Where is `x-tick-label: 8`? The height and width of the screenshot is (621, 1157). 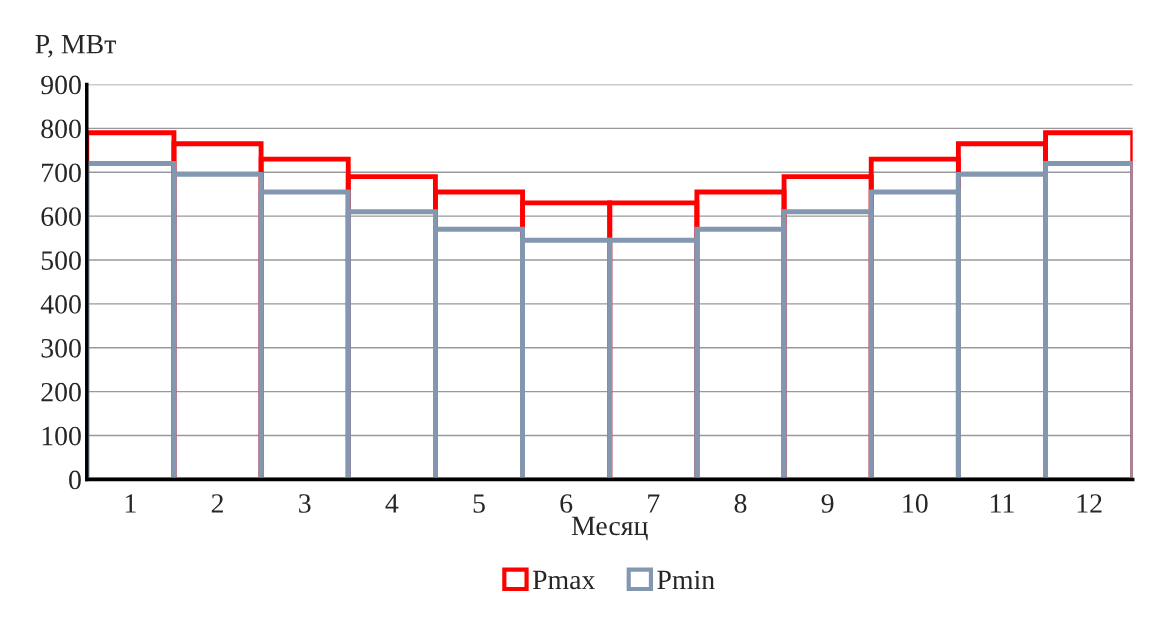
x-tick-label: 8 is located at coordinates (740, 503).